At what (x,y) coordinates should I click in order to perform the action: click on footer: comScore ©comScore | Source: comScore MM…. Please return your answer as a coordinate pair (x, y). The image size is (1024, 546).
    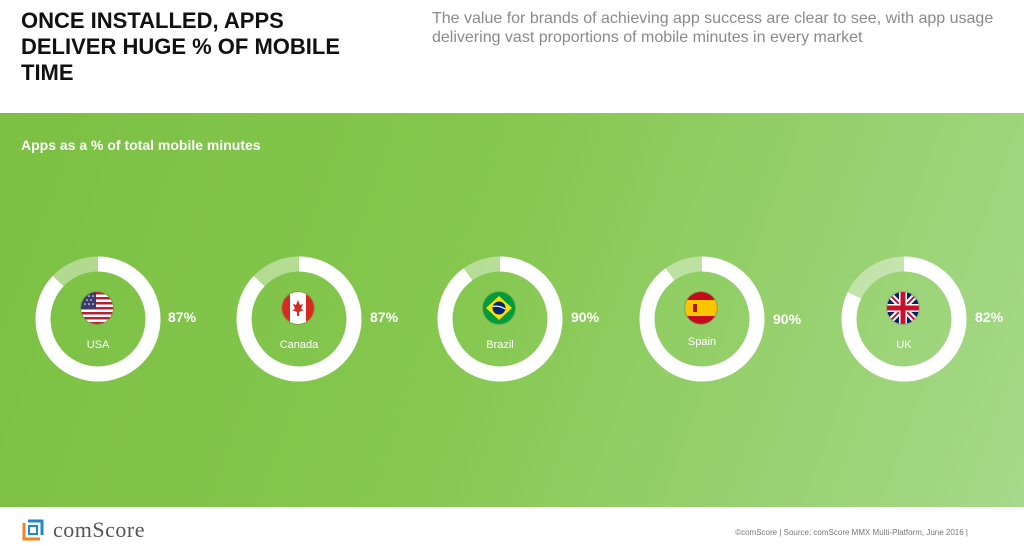
    Looking at the image, I should click on (512, 526).